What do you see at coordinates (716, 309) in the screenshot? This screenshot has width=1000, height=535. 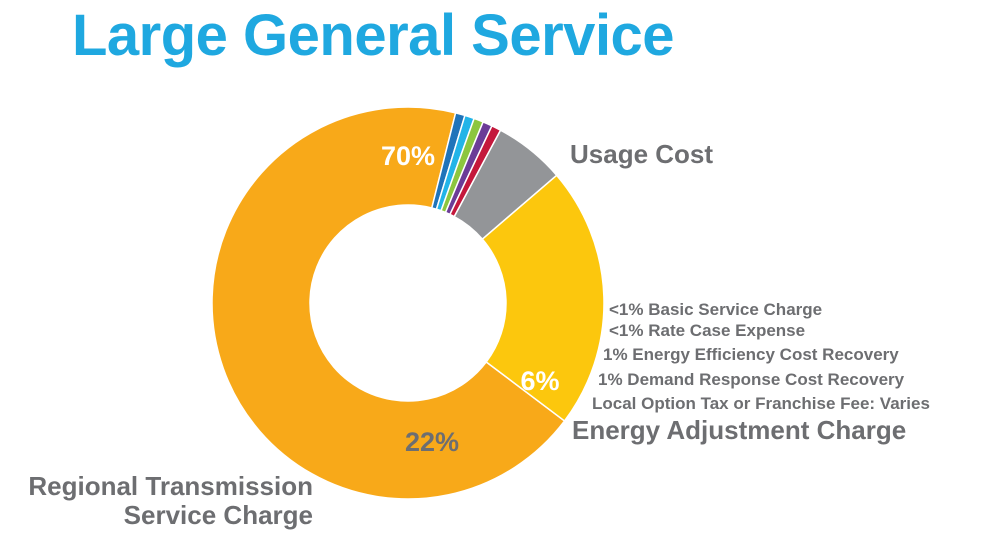 I see `legend-basic-service-charge: <1% Basic Service Charge` at bounding box center [716, 309].